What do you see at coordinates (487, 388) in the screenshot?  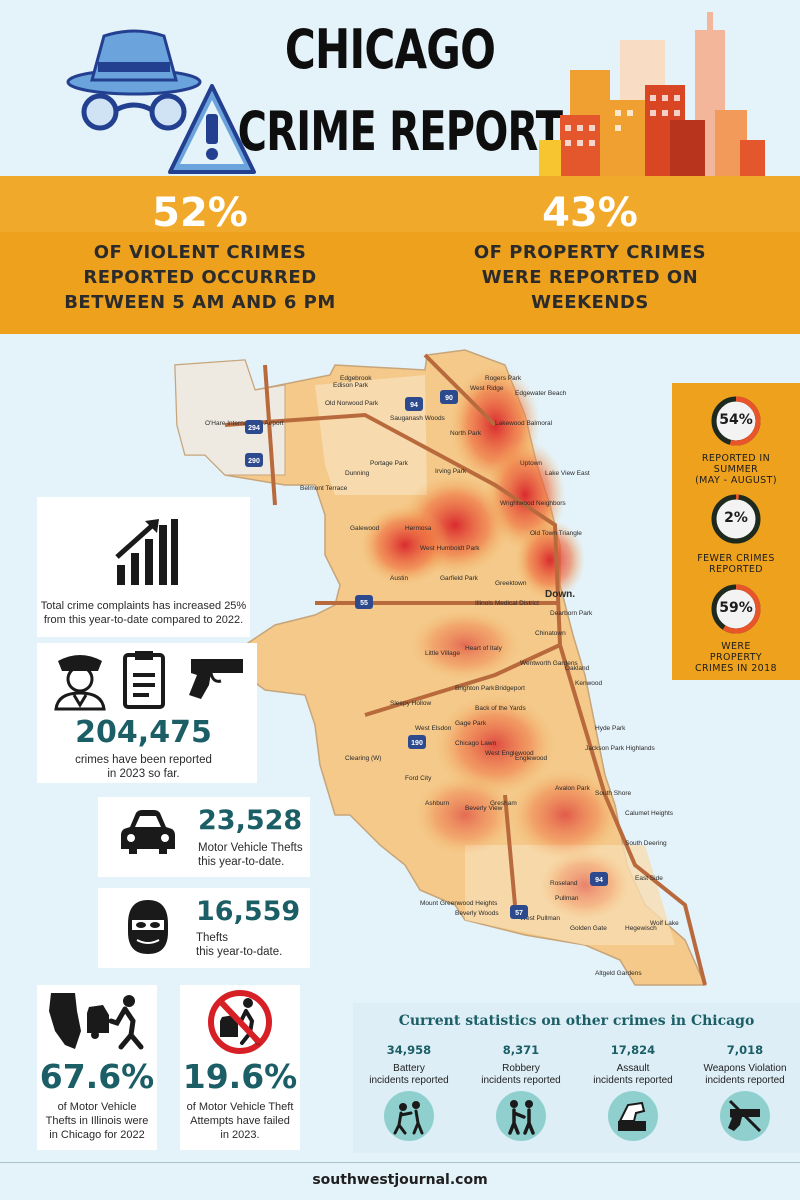 I see `map-label: West Ridge` at bounding box center [487, 388].